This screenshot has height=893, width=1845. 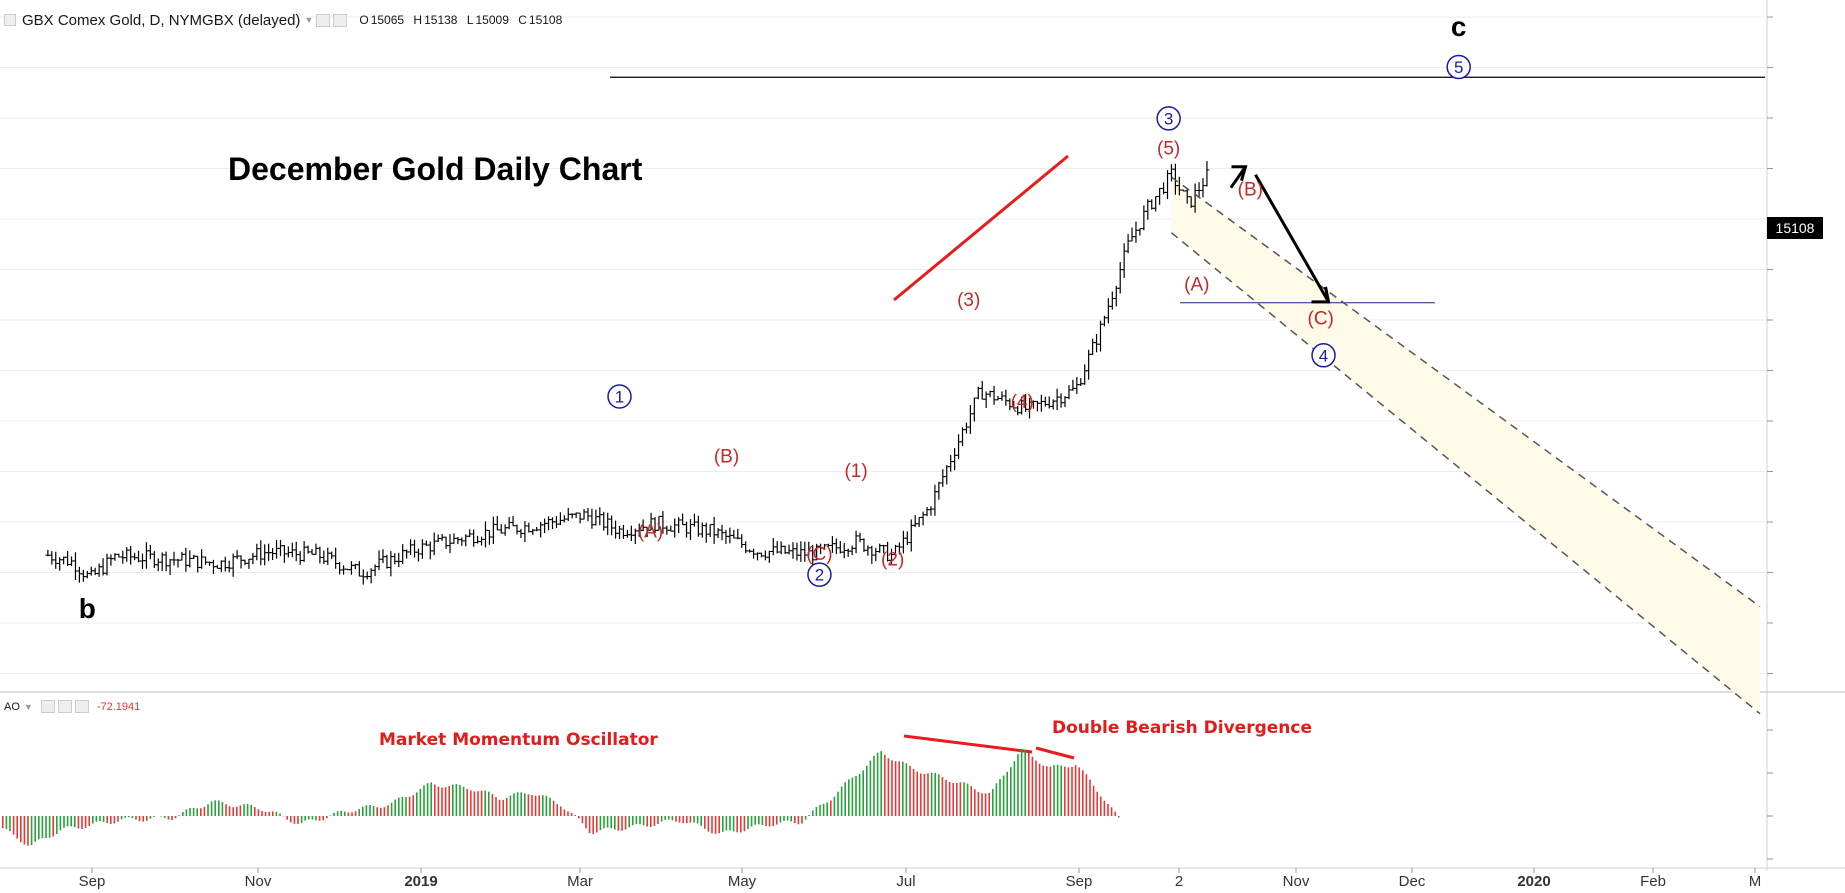 I want to click on time-label: 2020, so click(x=1533, y=881).